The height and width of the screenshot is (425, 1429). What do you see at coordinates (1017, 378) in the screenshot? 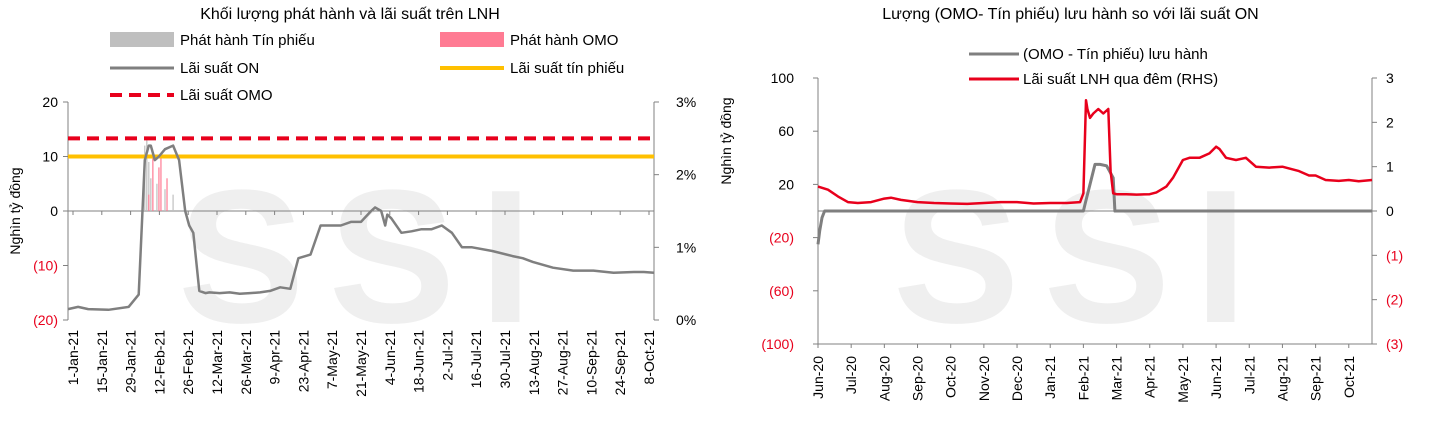
I see `x-tick-label: Dec-20` at bounding box center [1017, 378].